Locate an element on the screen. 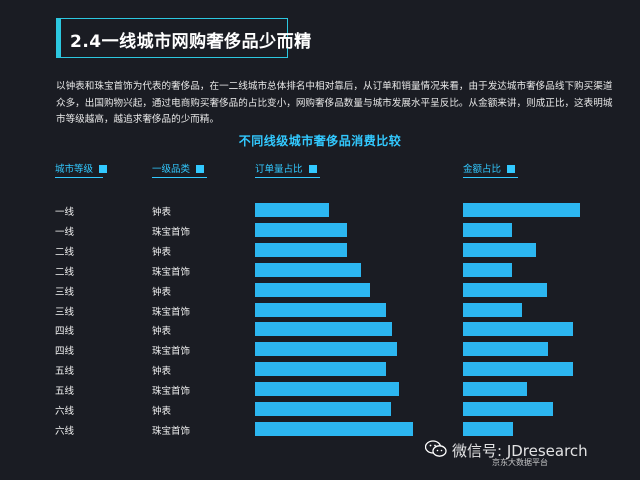 Image resolution: width=640 pixels, height=480 pixels. page-title: 2.4一线城市网购奢侈品少而精 is located at coordinates (191, 42).